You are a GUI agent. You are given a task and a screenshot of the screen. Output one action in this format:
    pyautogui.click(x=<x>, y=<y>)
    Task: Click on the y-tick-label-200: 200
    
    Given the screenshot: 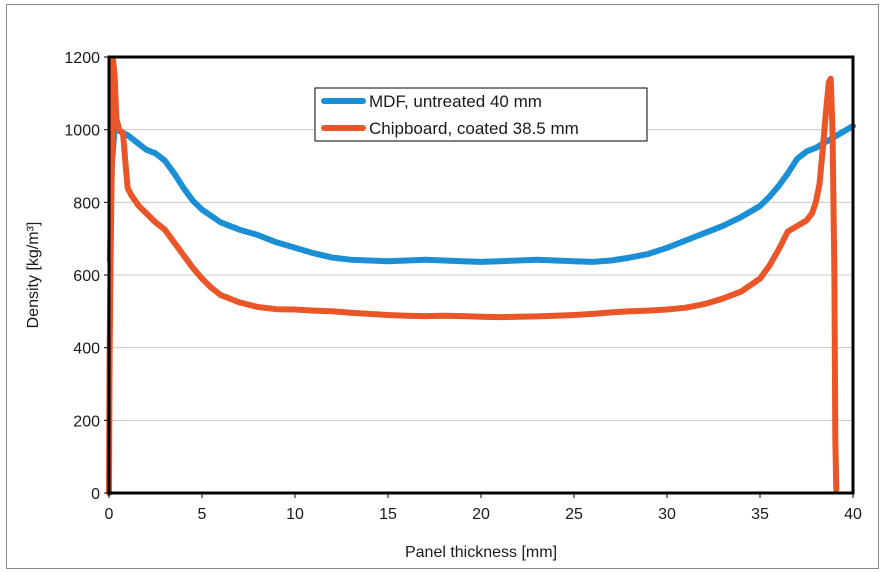 What is the action you would take?
    pyautogui.click(x=86, y=421)
    